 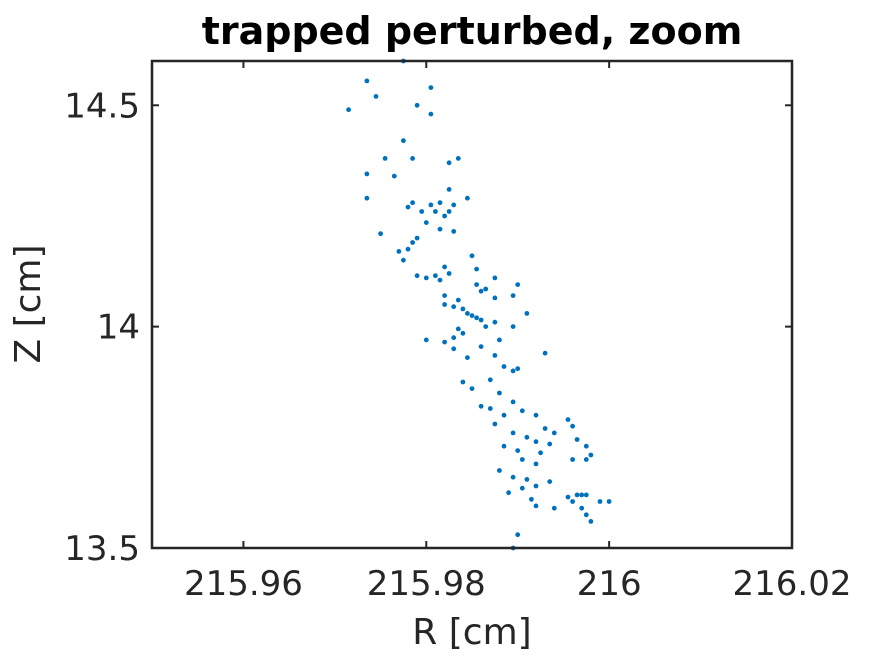 I want to click on y-tick-label: 14, so click(x=118, y=328).